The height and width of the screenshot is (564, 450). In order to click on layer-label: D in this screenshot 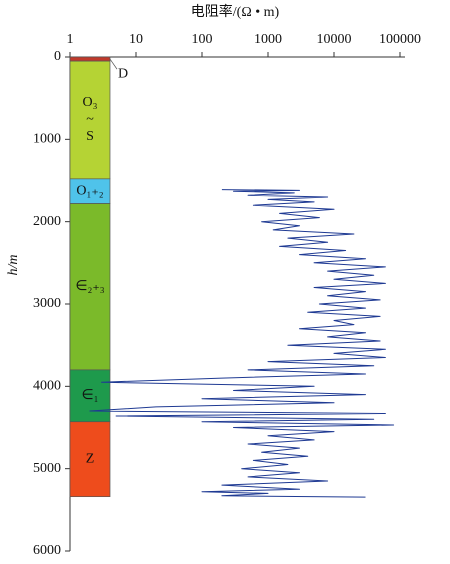, I will do `click(123, 73)`.